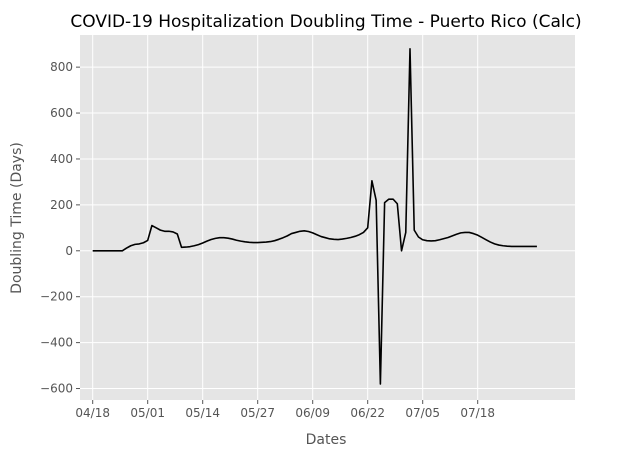 The width and height of the screenshot is (637, 457). Describe the element at coordinates (202, 413) in the screenshot. I see `x-tick-label: 05/14` at that location.